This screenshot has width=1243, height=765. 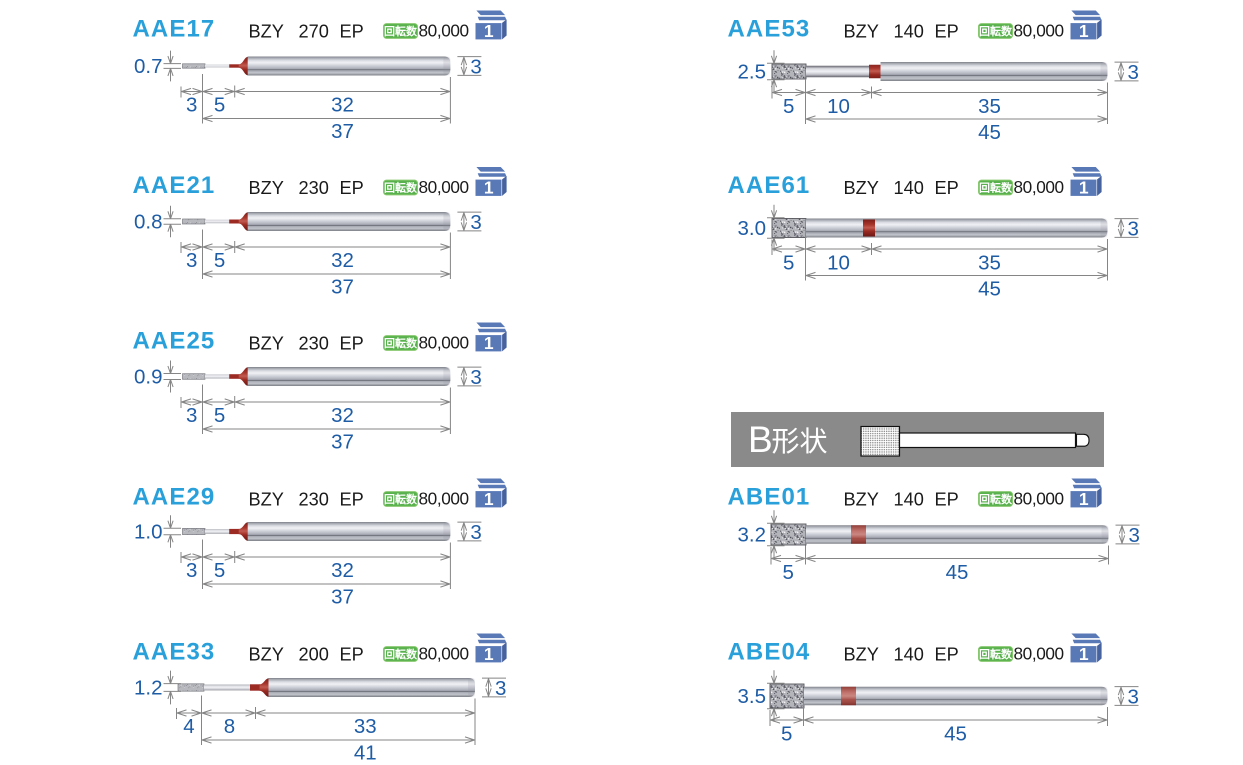 I want to click on svg-text: AAE53, so click(x=769, y=29).